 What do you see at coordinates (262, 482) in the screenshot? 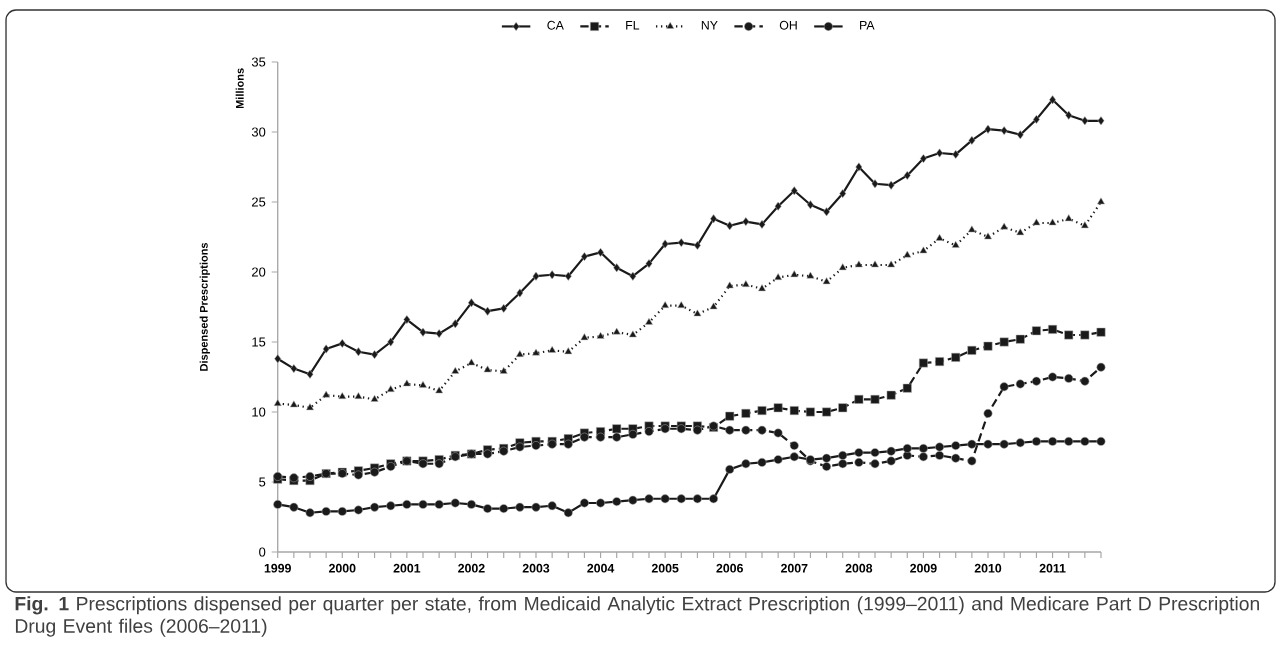
I see `y-tick-label: 5` at bounding box center [262, 482].